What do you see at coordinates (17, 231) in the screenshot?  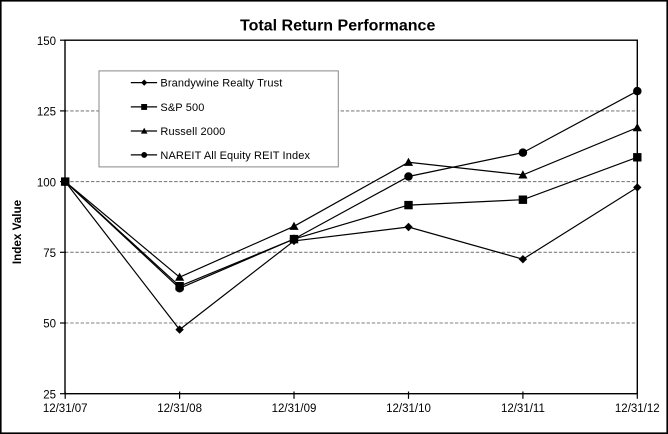 I see `svg-text: Index Value` at bounding box center [17, 231].